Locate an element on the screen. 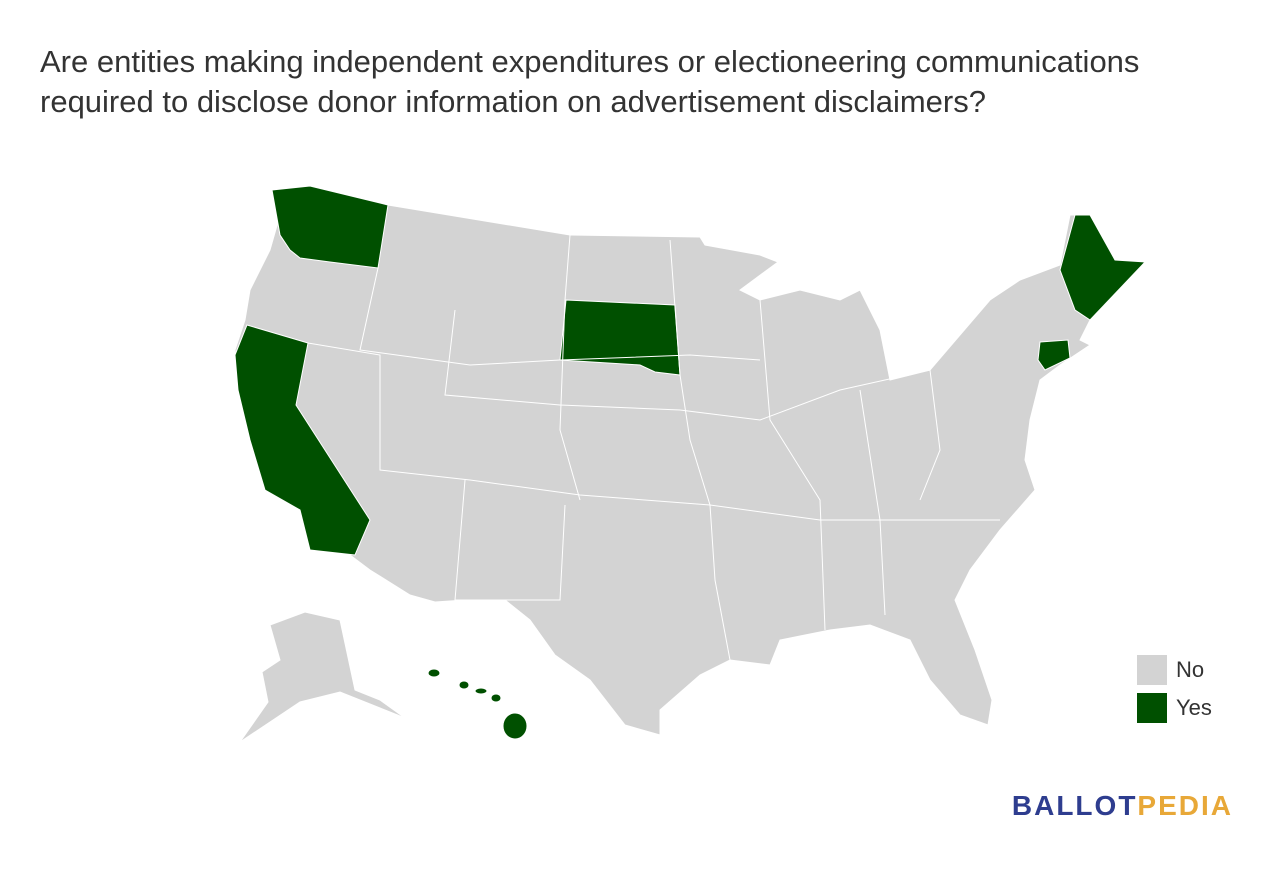 The image size is (1280, 880). brand-part: BALLOT is located at coordinates (1075, 805).